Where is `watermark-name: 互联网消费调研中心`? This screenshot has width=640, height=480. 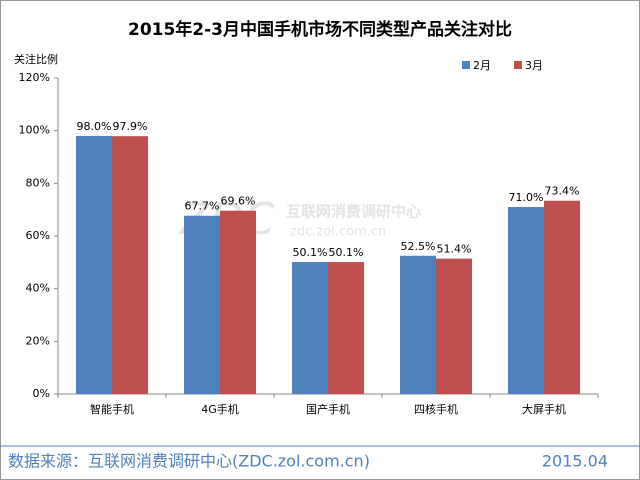 watermark-name: 互联网消费调研中心 is located at coordinates (353, 212).